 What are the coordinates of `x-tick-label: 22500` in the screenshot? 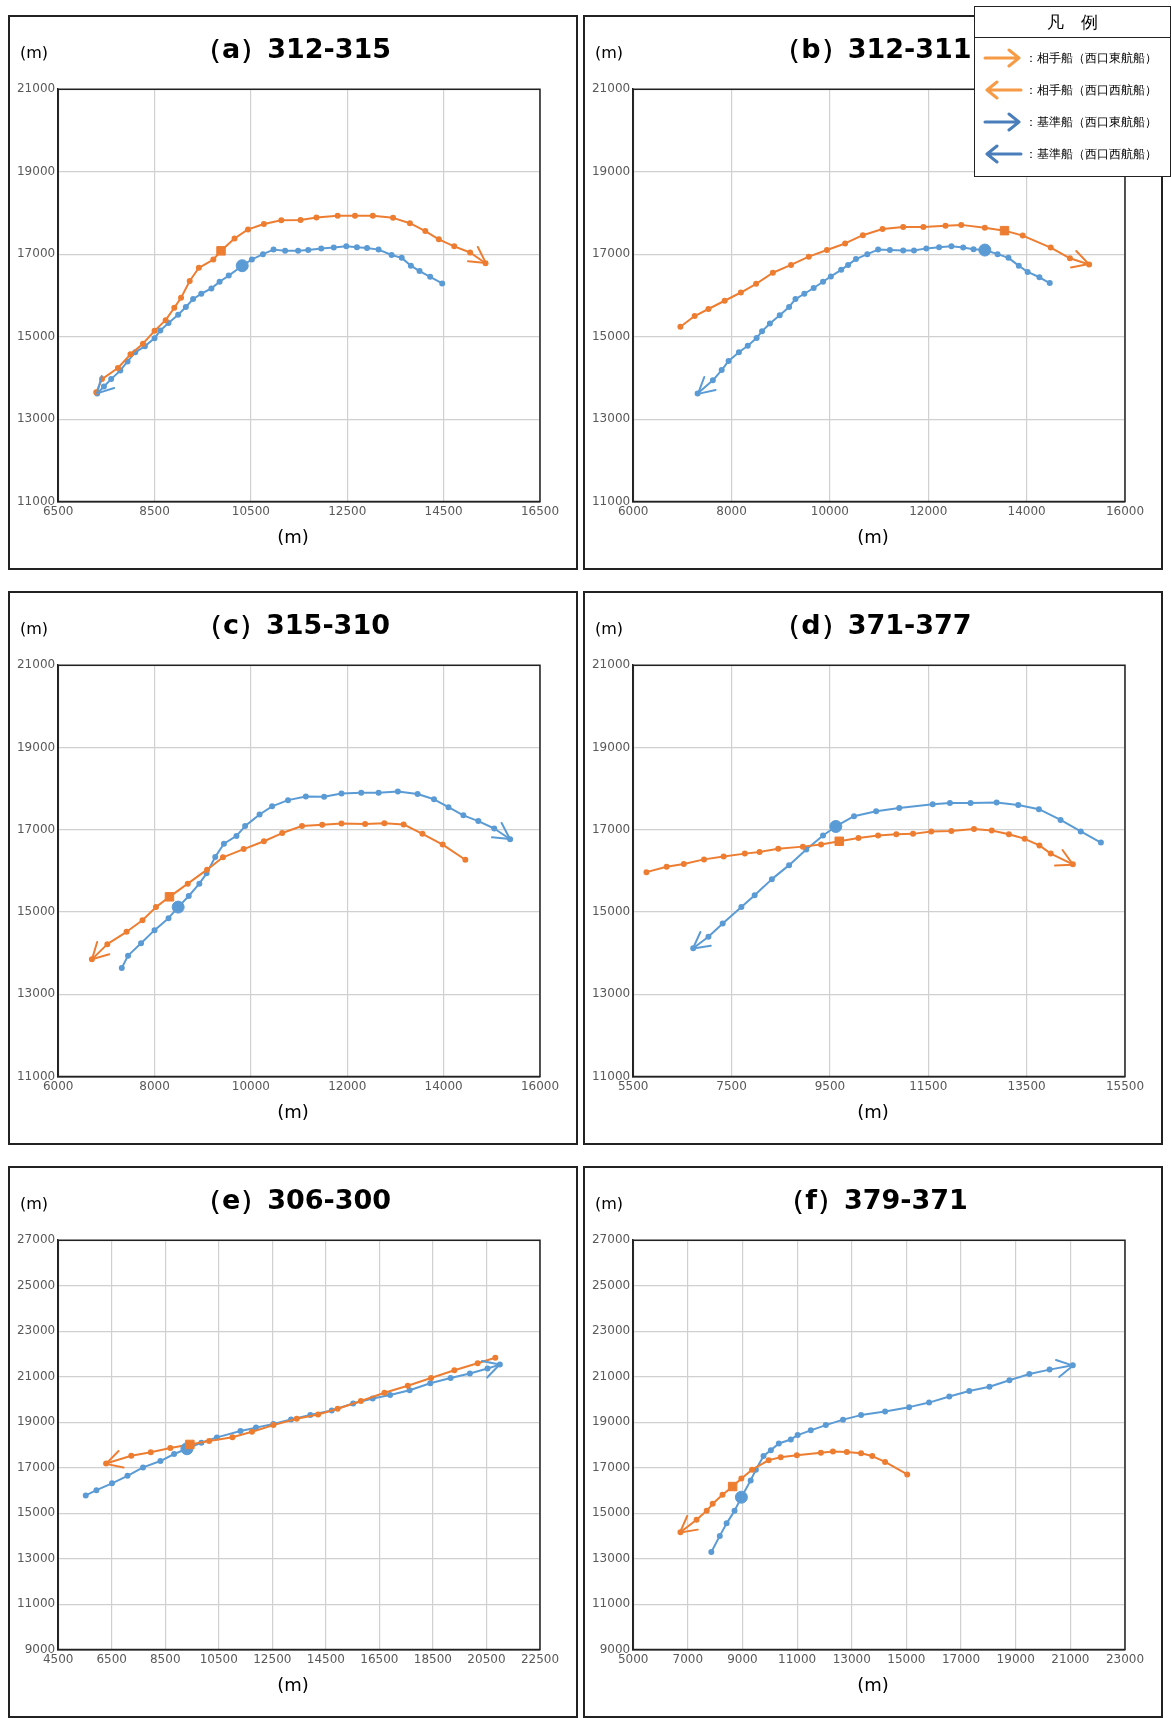 It's located at (540, 1658).